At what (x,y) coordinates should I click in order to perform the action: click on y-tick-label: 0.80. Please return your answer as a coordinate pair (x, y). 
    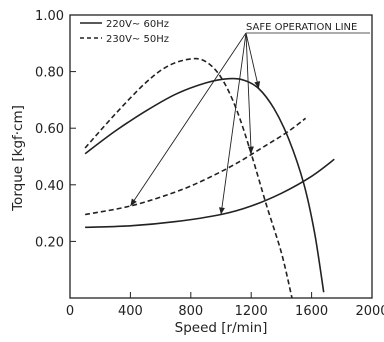
    Looking at the image, I should click on (49, 73).